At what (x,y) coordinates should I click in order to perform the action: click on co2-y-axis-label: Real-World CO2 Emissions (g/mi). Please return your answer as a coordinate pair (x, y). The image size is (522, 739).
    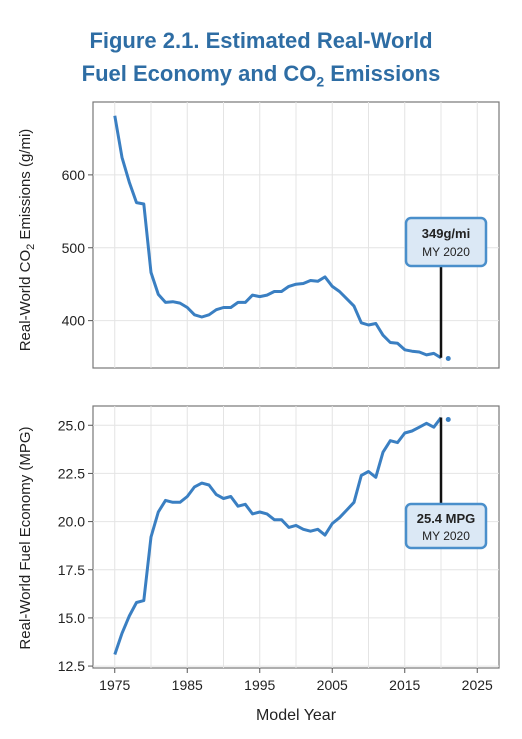
    Looking at the image, I should click on (27, 240).